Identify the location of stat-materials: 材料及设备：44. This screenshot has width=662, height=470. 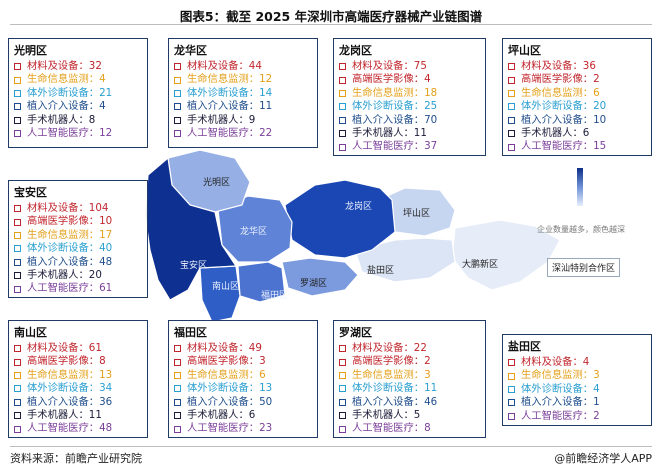
(224, 66).